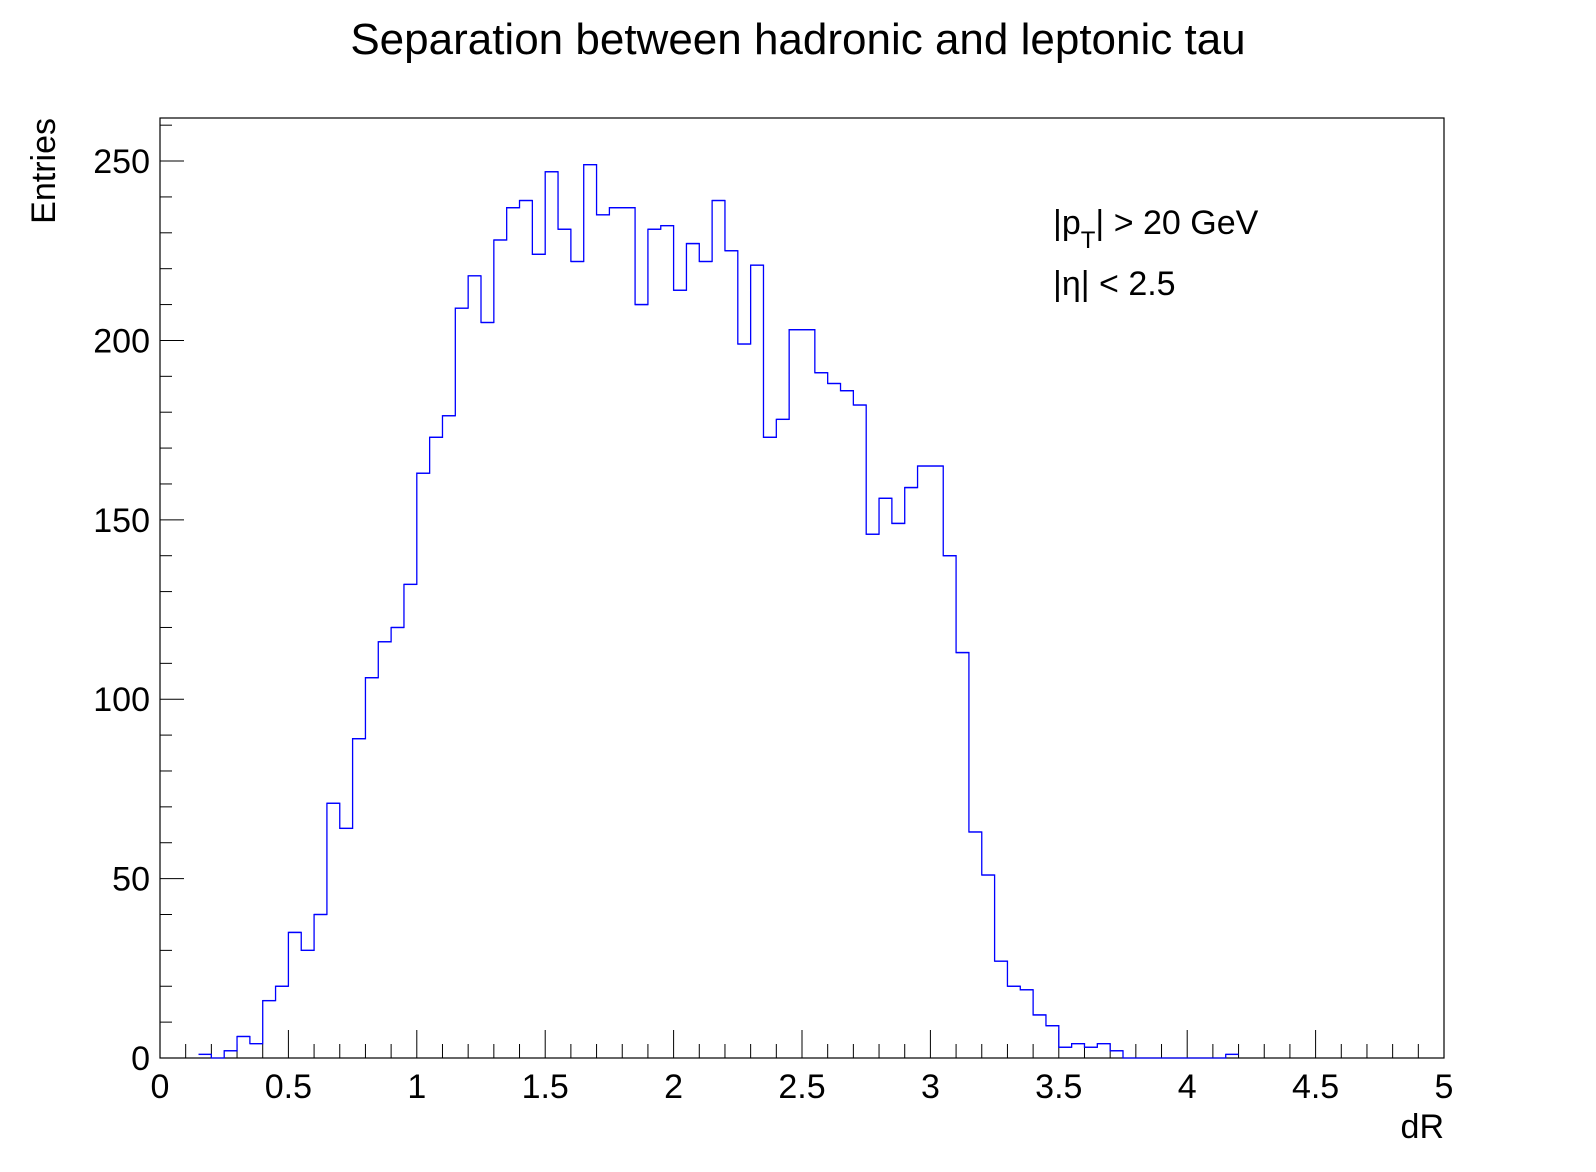 This screenshot has width=1596, height=1172. I want to click on x-tick-label: 3, so click(930, 1087).